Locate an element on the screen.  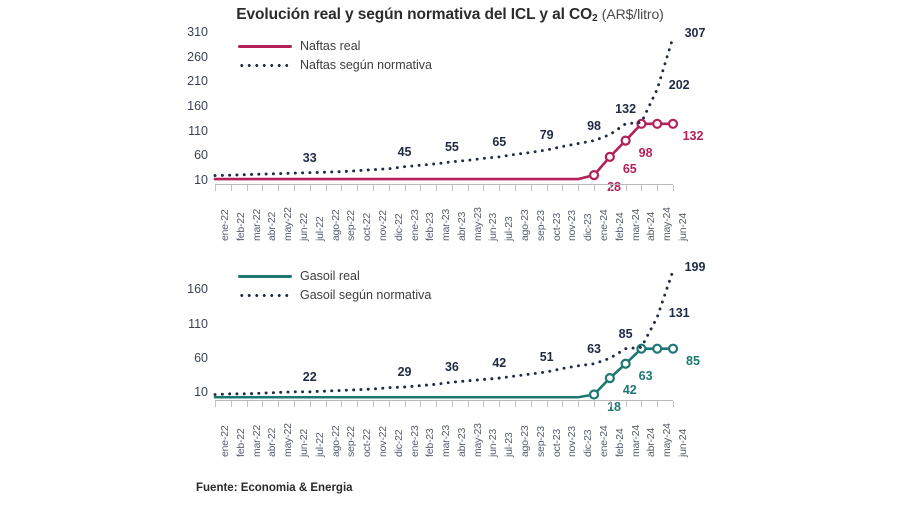
x-tick-label: may-24 is located at coordinates (667, 440).